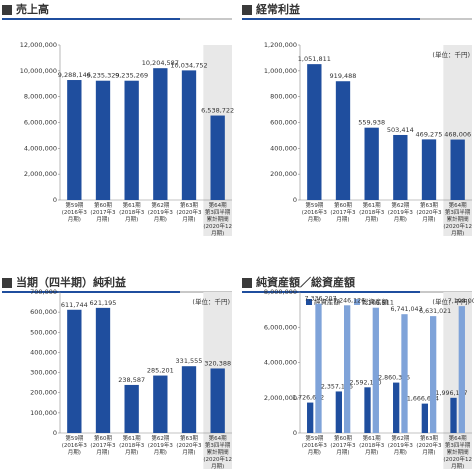 The width and height of the screenshot is (474, 475). I want to click on value-label: 6,538,722, so click(217, 111).